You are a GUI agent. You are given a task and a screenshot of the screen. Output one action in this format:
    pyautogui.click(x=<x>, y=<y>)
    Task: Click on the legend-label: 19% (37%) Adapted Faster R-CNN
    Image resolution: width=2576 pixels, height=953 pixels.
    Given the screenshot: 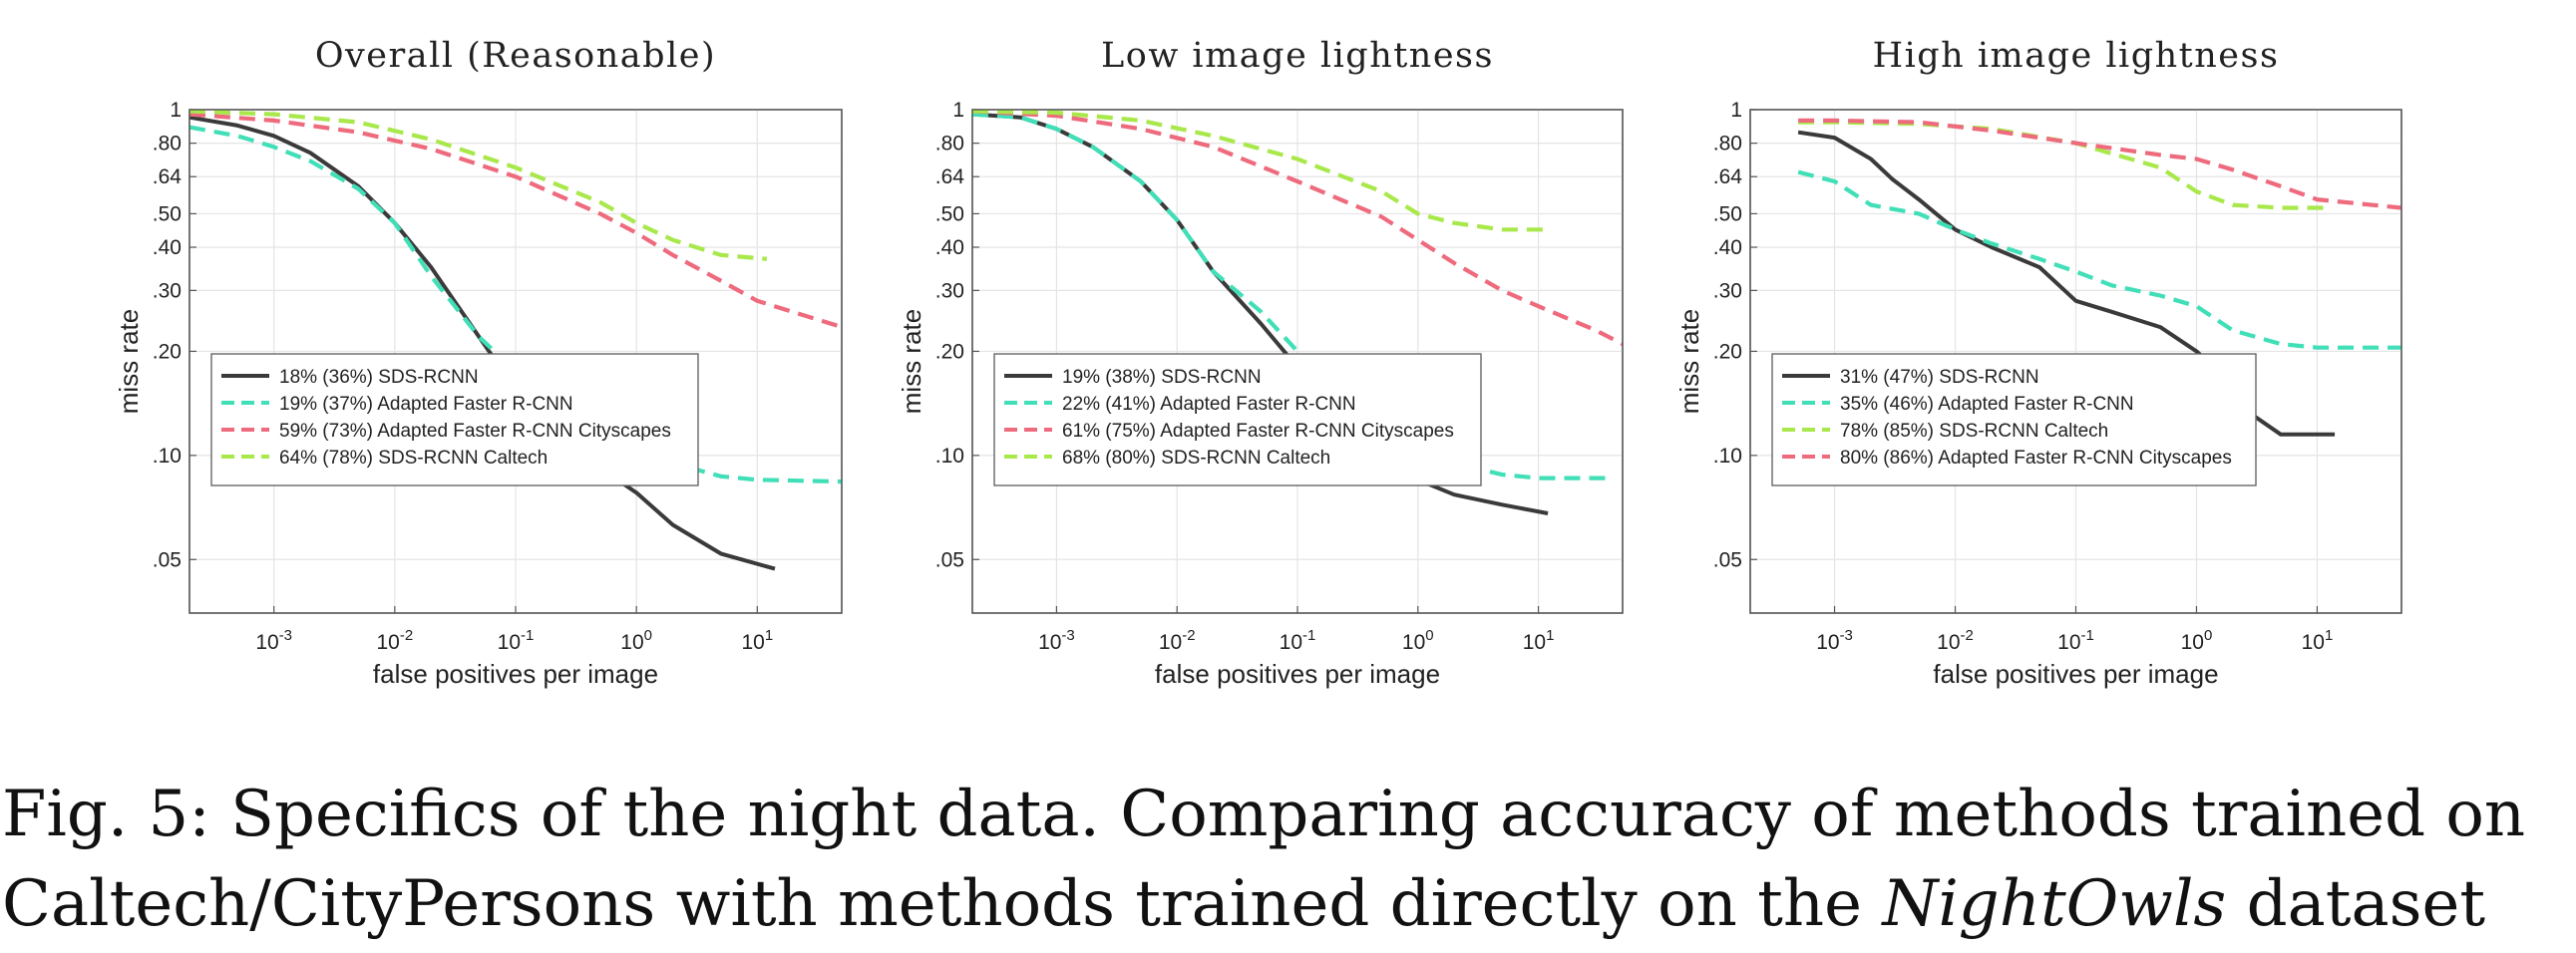 What is the action you would take?
    pyautogui.click(x=426, y=404)
    